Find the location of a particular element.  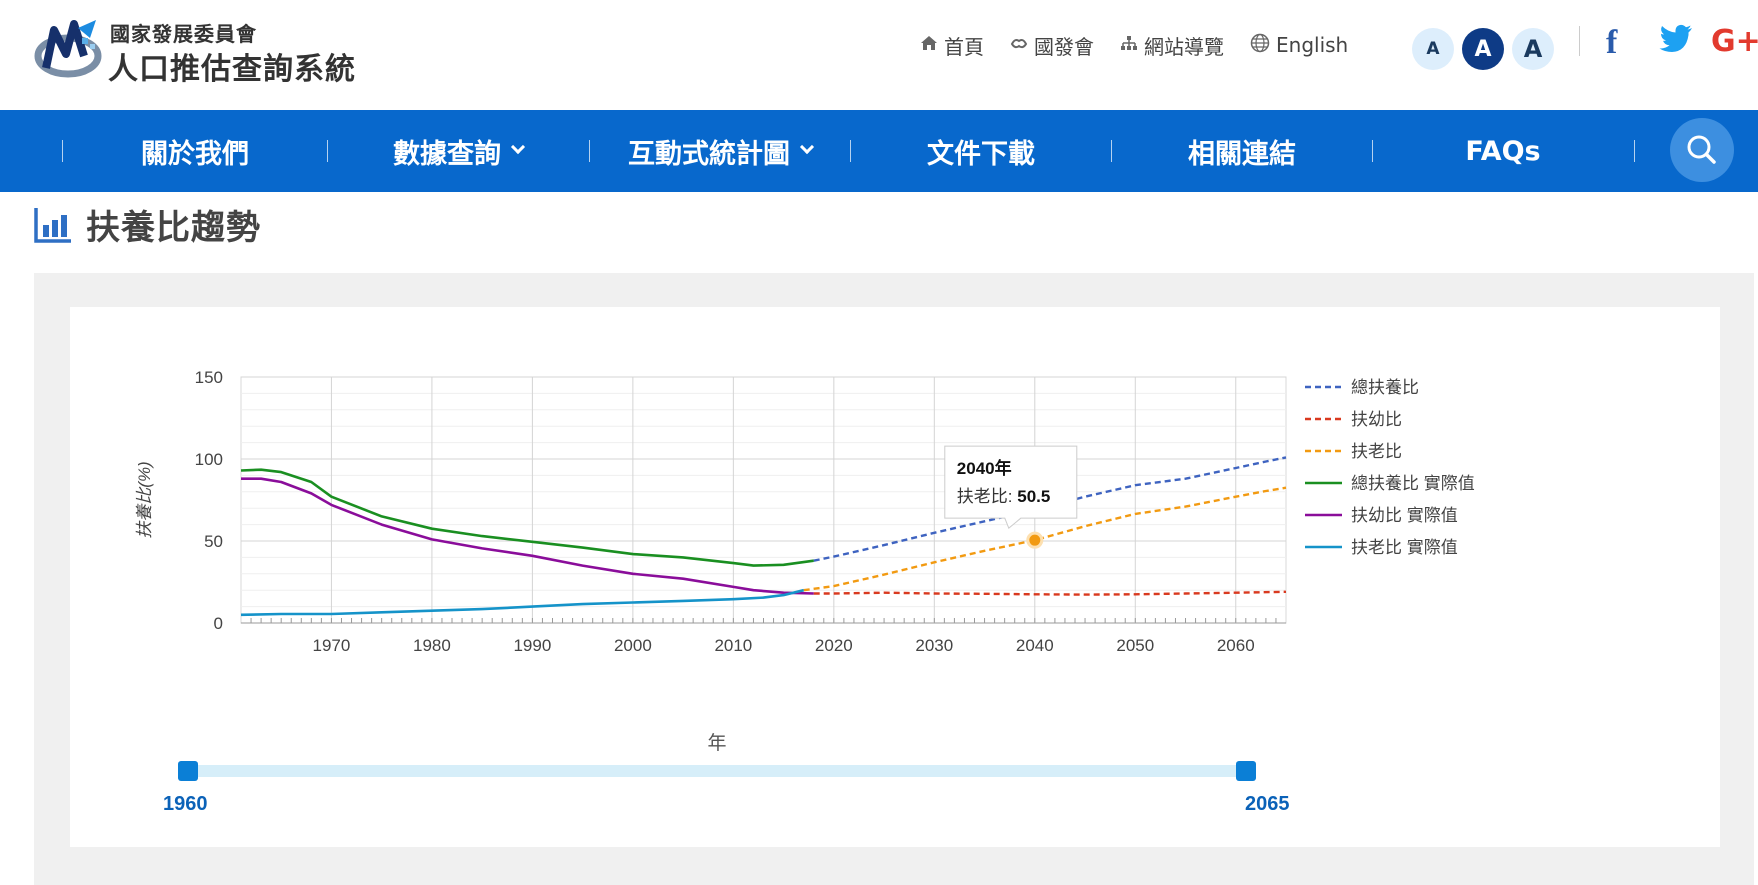

org-name: 國家發展委員會 is located at coordinates (183, 34).